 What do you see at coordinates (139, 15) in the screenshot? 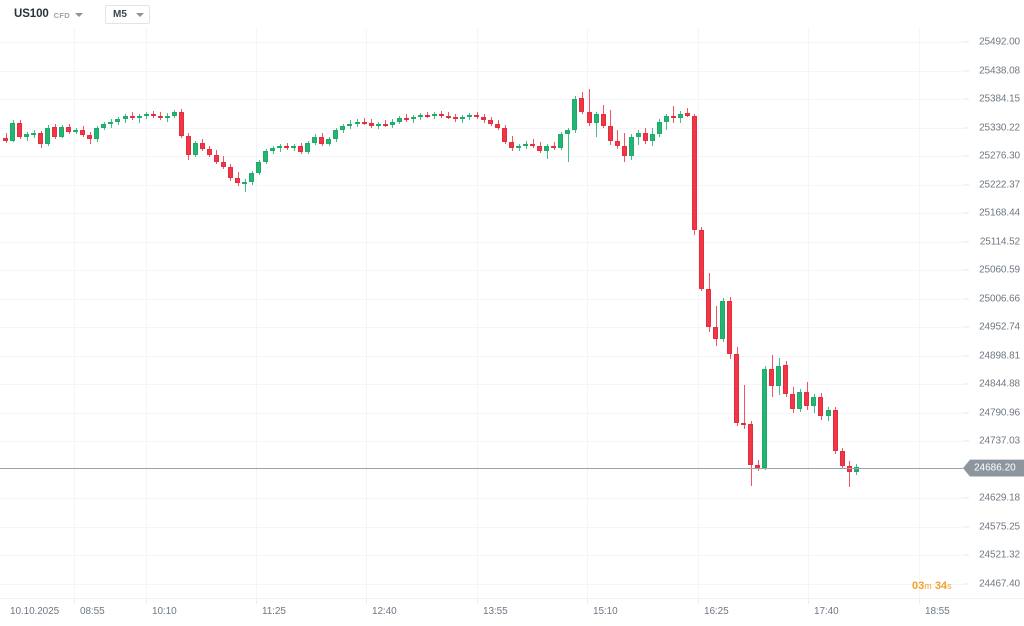
I see `chevron-down-icon` at bounding box center [139, 15].